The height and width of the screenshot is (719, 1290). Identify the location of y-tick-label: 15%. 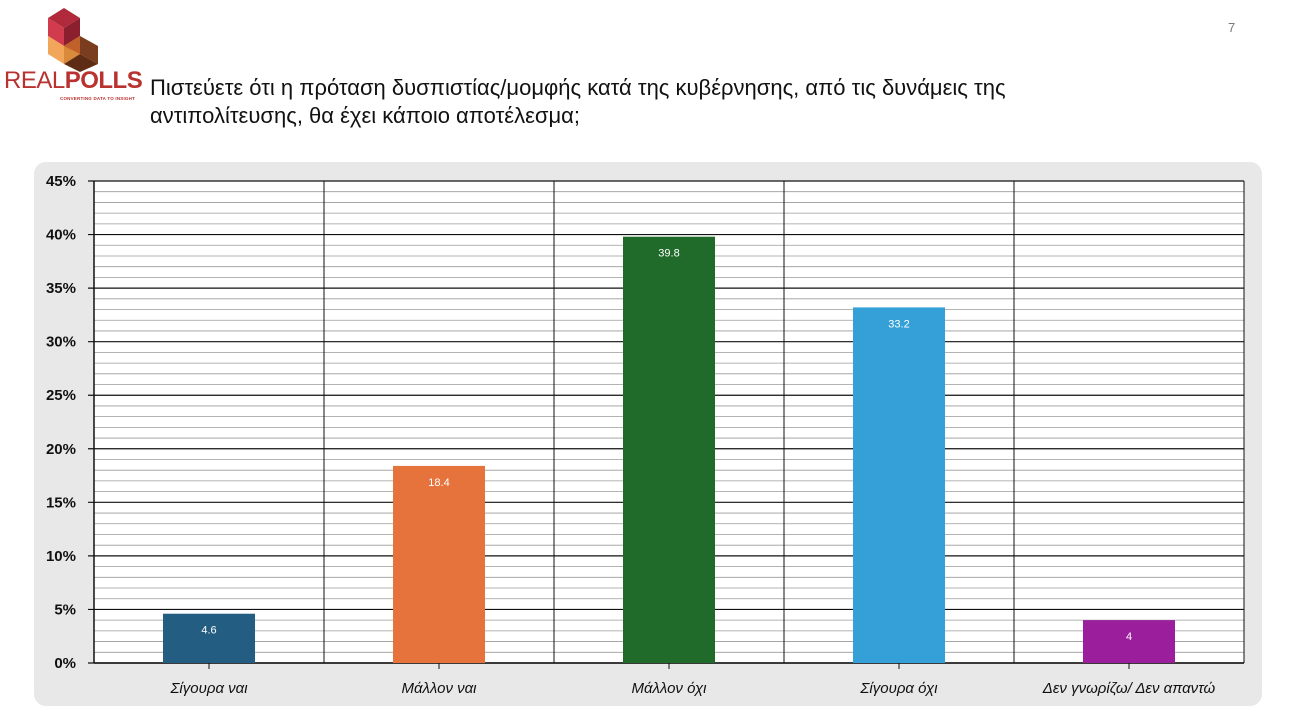
(61, 502).